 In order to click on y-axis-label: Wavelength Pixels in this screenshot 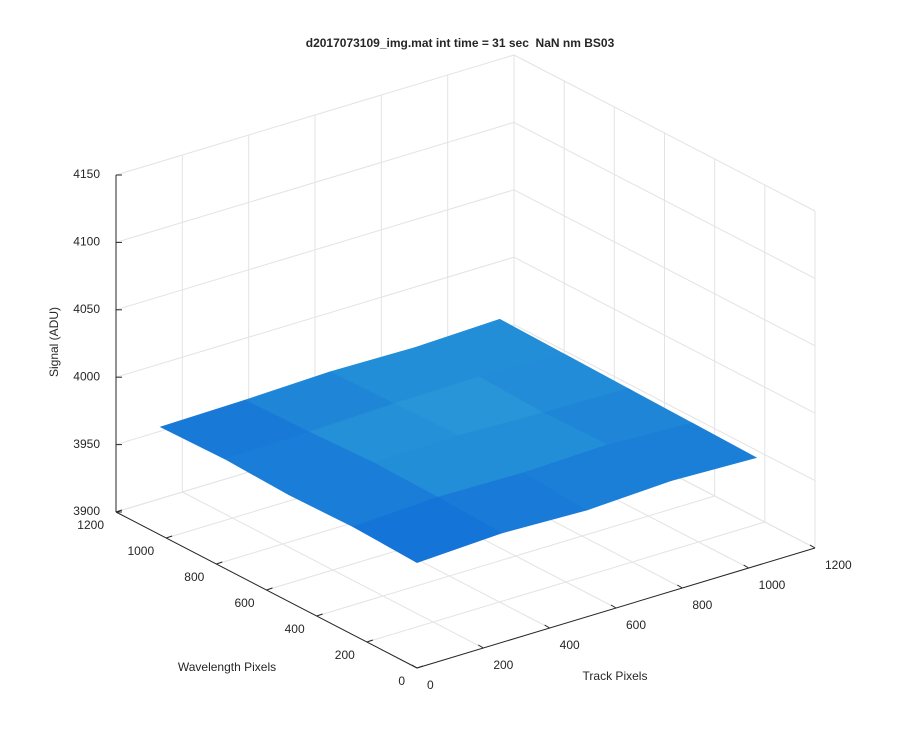, I will do `click(227, 667)`.